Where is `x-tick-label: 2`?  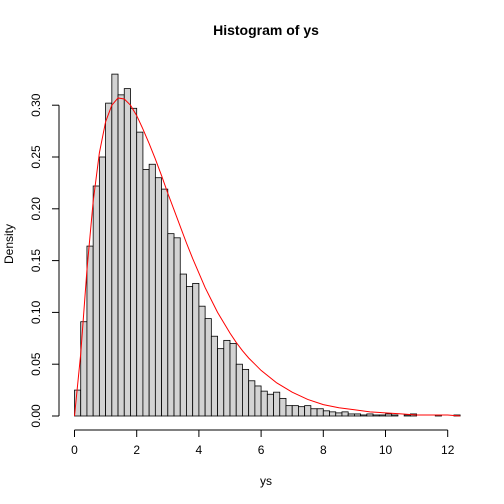
x-tick-label: 2 is located at coordinates (136, 450).